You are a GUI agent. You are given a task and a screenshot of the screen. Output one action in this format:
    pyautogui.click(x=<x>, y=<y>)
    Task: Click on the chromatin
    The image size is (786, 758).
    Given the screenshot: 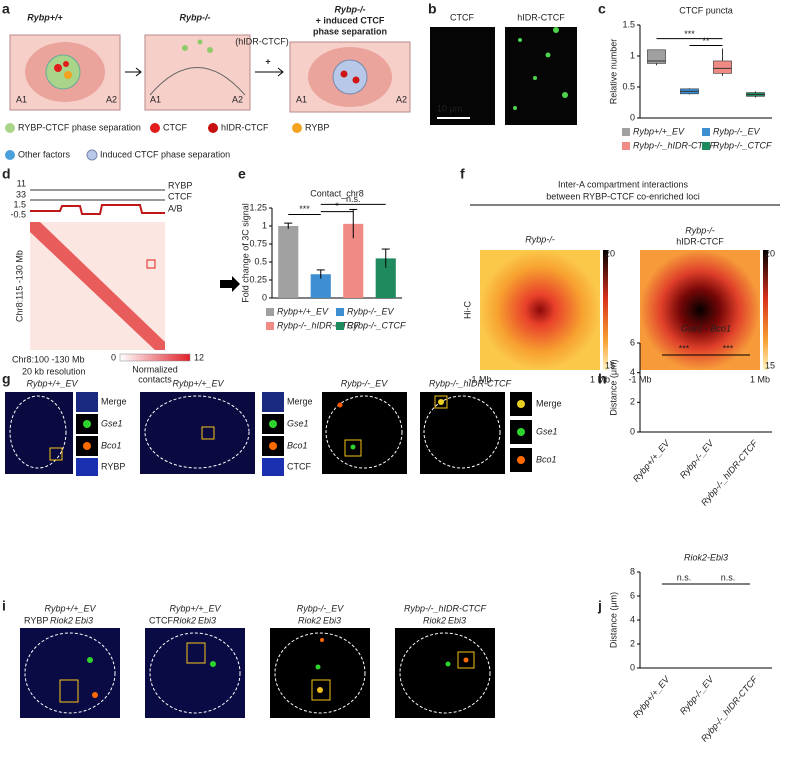 What is the action you would take?
    pyautogui.click(x=197, y=81)
    